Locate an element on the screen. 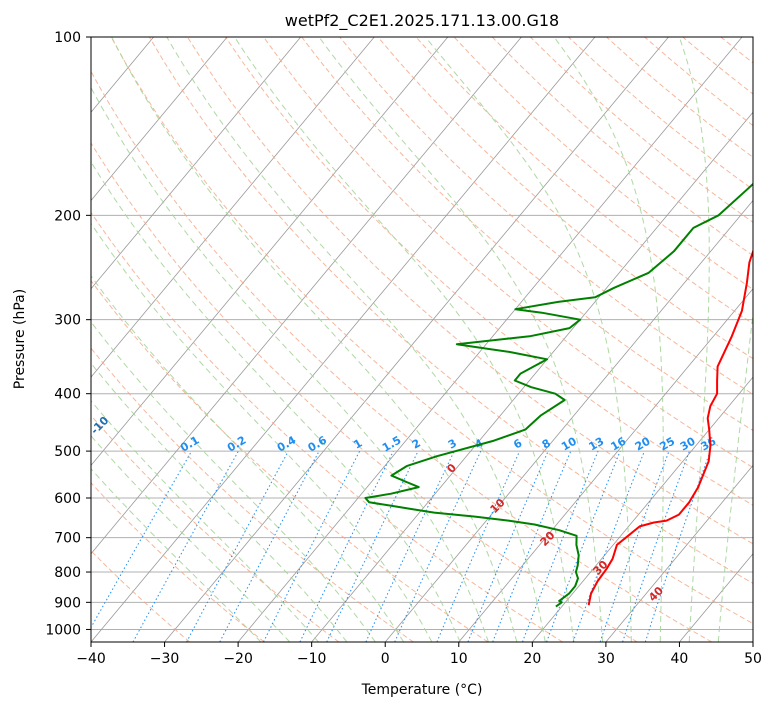  mixing-ratio-label: 2 is located at coordinates (416, 444).